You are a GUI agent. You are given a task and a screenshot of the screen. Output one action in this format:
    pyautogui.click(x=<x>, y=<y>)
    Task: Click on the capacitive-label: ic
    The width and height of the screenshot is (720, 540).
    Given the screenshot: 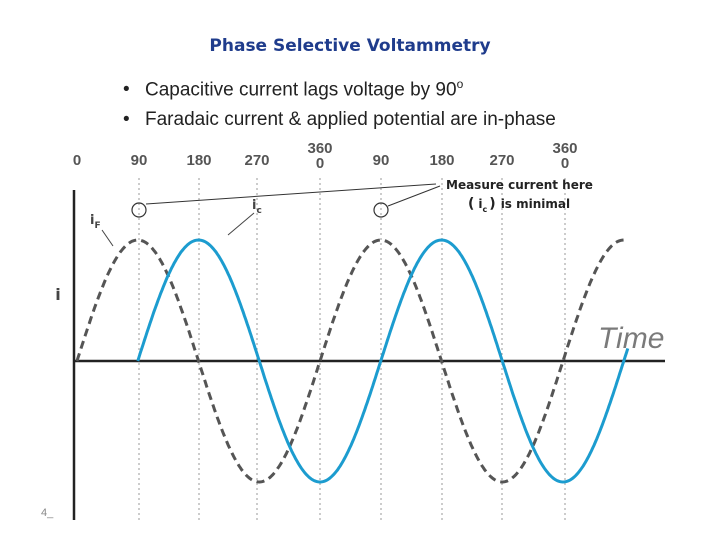 What is the action you would take?
    pyautogui.click(x=257, y=207)
    